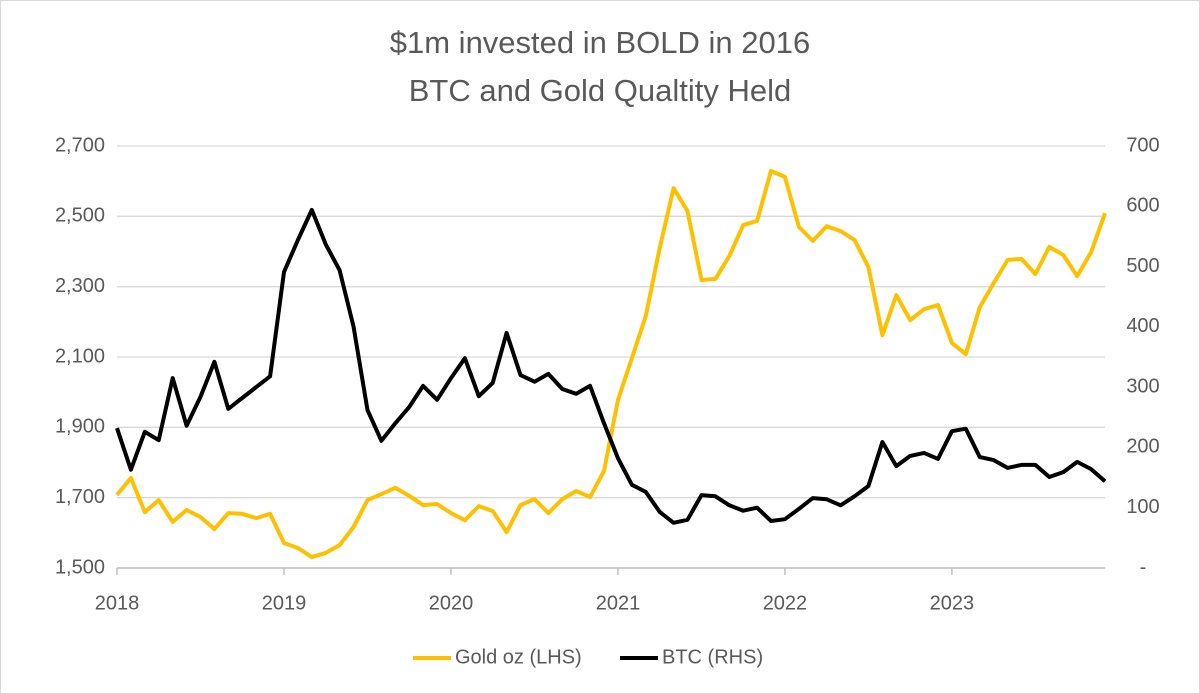  What do you see at coordinates (80, 497) in the screenshot?
I see `y-tick-label: 1,700` at bounding box center [80, 497].